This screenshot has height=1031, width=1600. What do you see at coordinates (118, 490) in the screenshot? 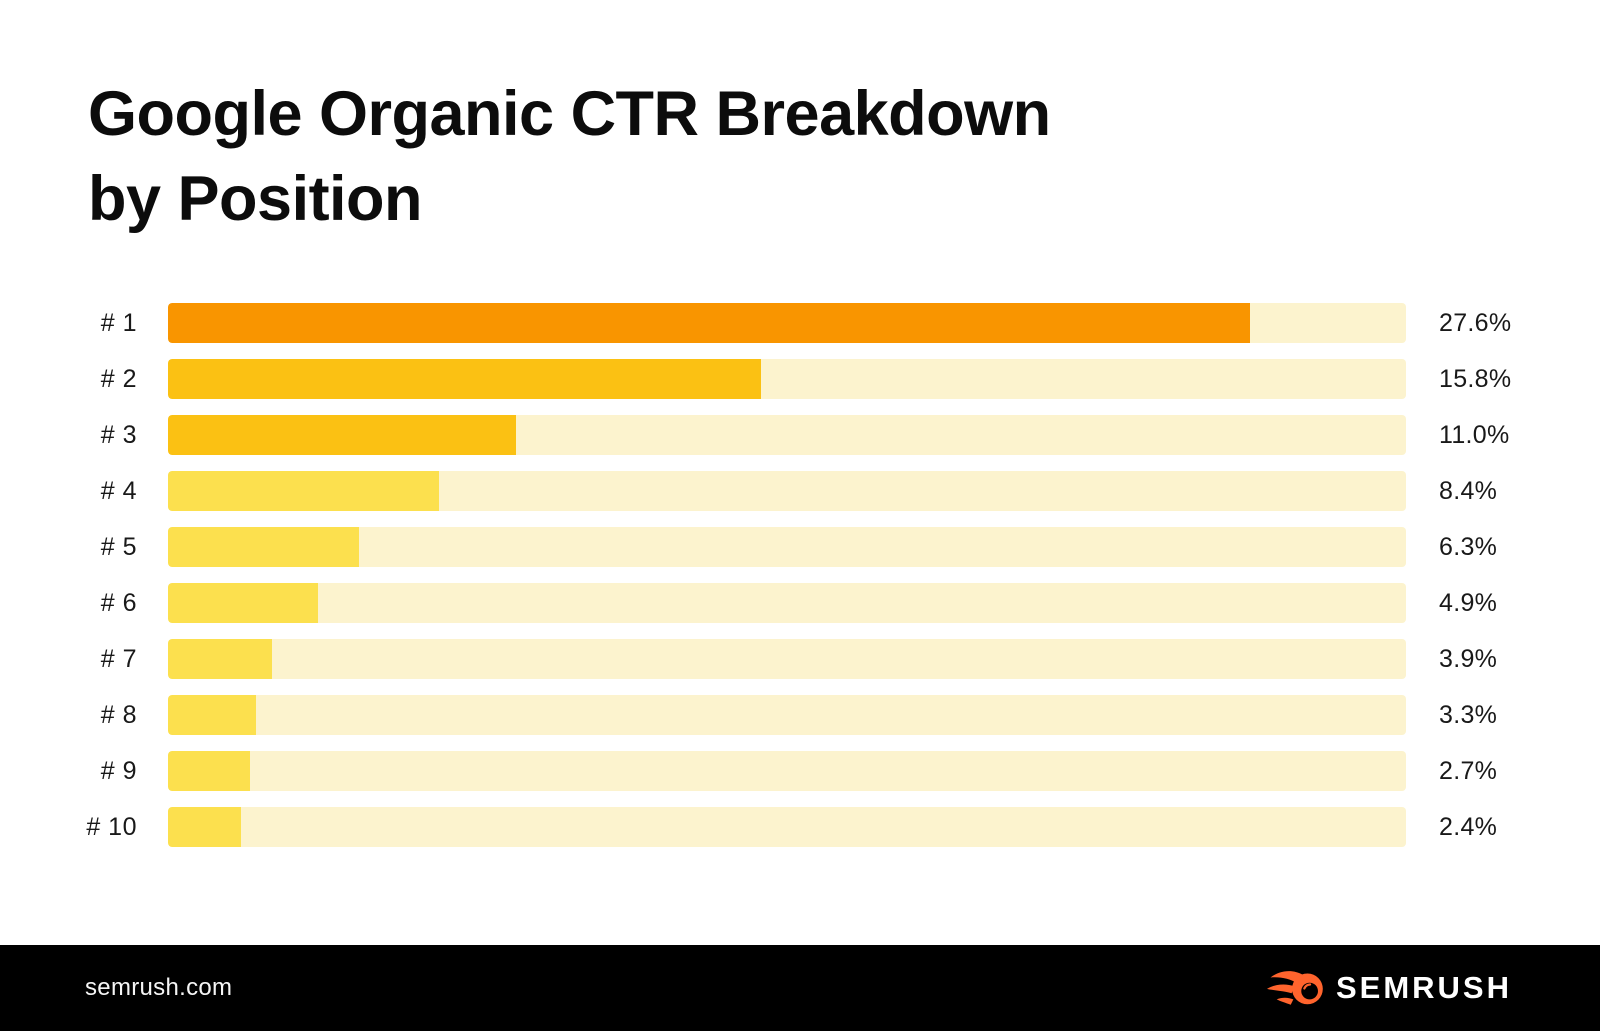
I see `bar-position-label: # 4` at bounding box center [118, 490].